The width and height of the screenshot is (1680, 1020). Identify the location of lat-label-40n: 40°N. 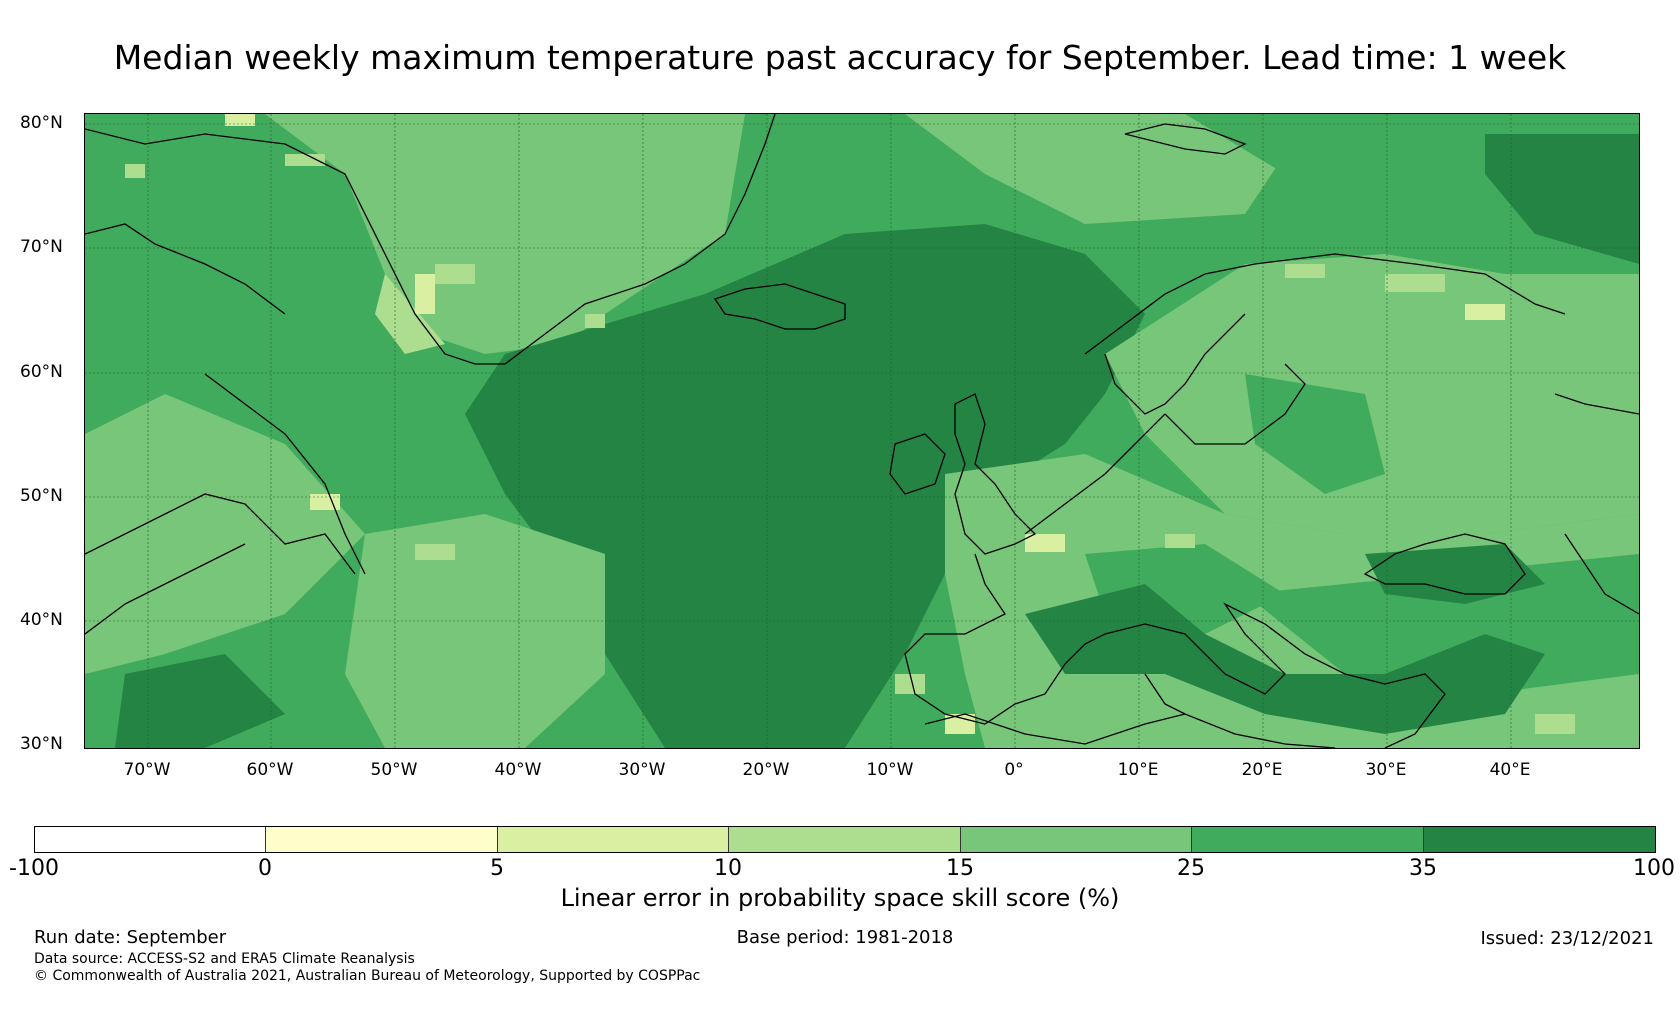
(41, 620).